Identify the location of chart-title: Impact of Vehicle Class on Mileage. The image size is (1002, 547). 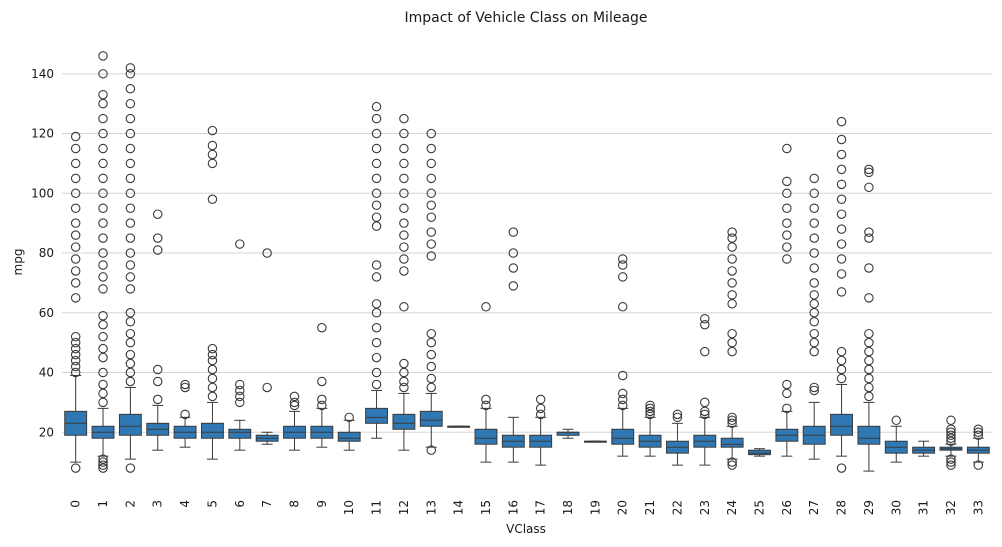
(525, 18).